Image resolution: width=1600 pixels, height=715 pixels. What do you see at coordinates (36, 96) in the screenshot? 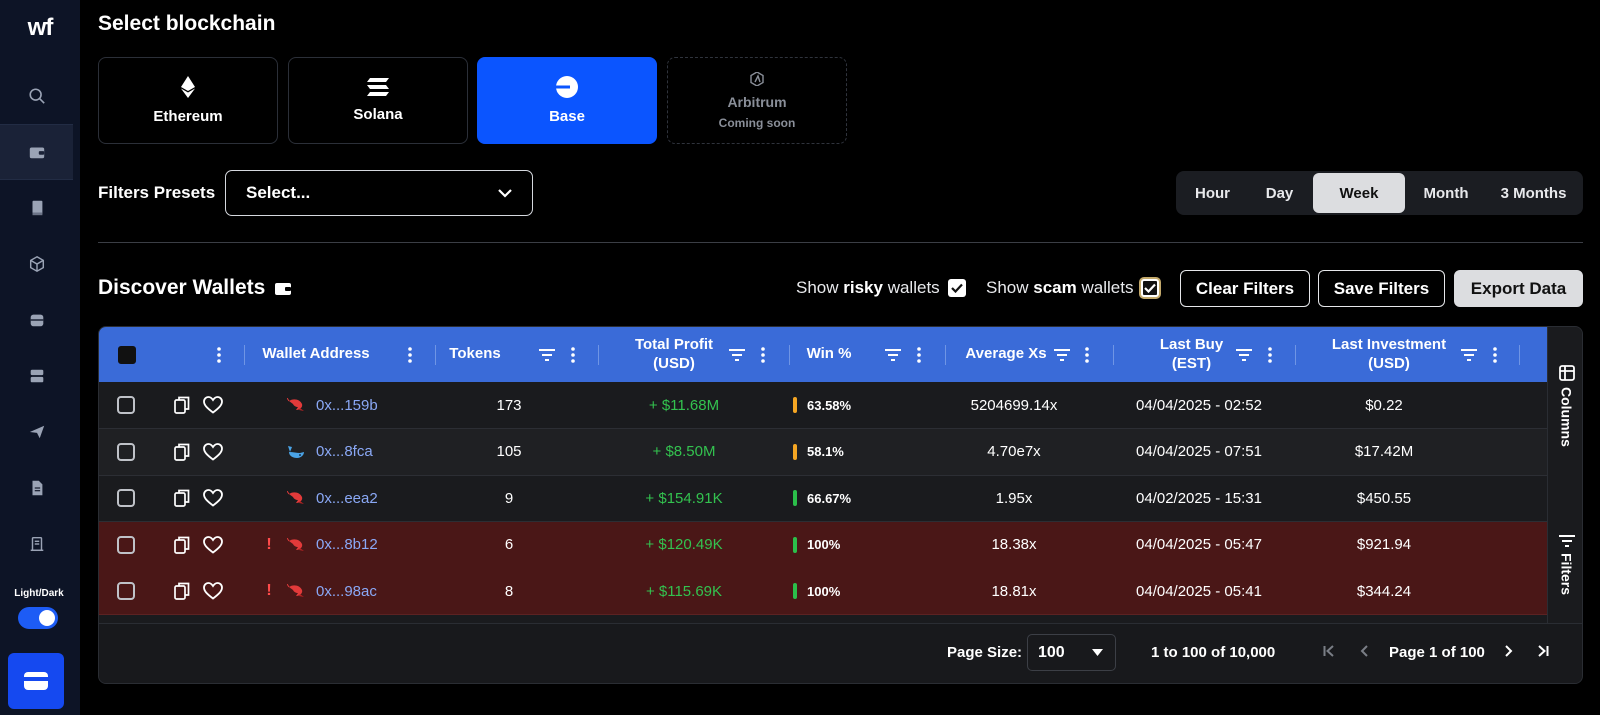
I see `search-icon` at bounding box center [36, 96].